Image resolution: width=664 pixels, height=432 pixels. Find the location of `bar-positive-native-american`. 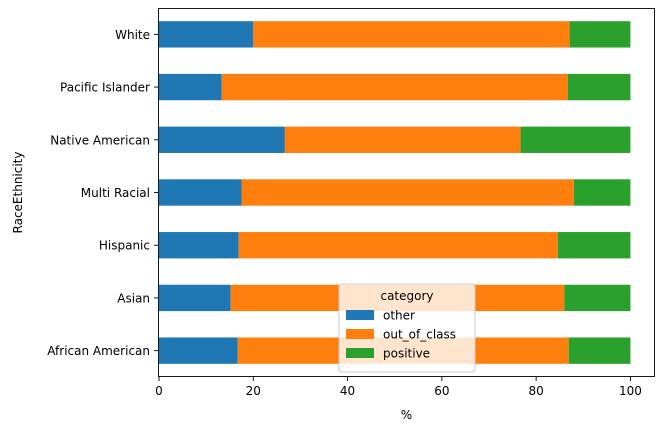

bar-positive-native-american is located at coordinates (575, 139).